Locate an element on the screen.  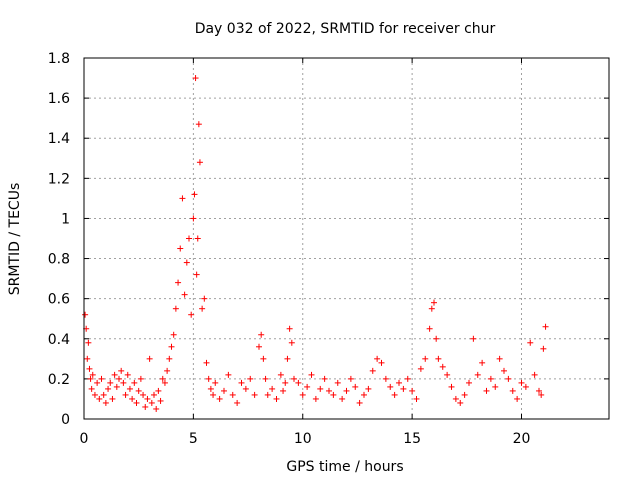
x-tick-label: 20 is located at coordinates (522, 439).